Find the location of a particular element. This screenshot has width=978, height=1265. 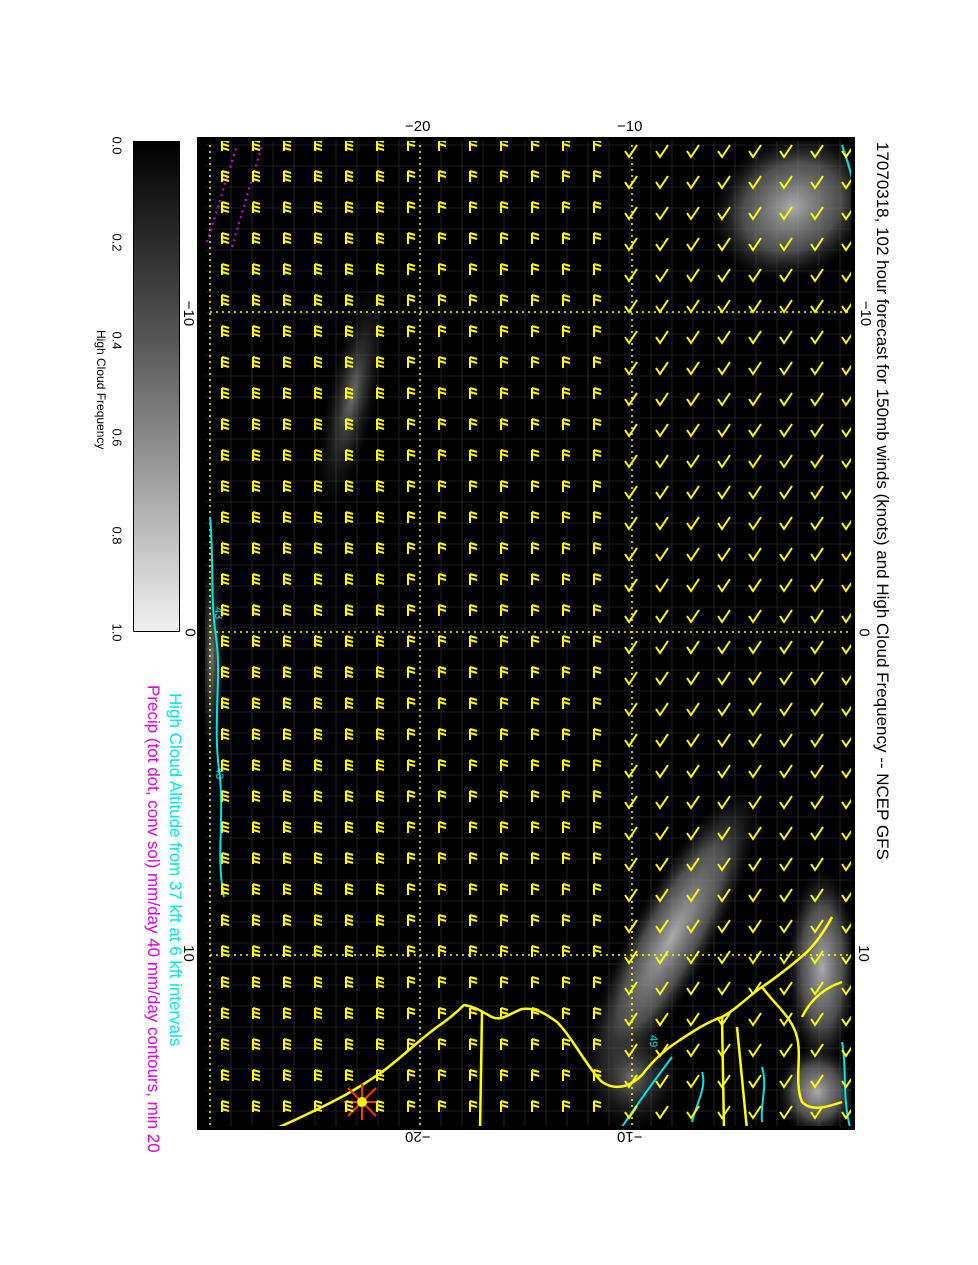

colorbar is located at coordinates (156, 386).